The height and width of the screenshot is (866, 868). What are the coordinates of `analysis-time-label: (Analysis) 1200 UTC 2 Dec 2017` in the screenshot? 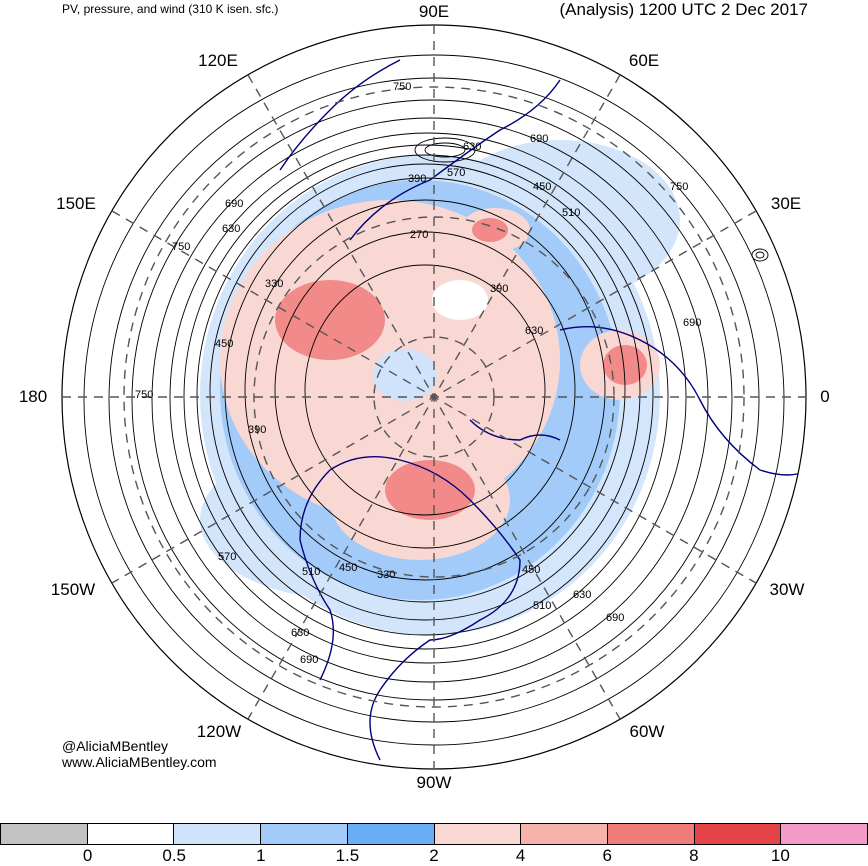 It's located at (683, 9).